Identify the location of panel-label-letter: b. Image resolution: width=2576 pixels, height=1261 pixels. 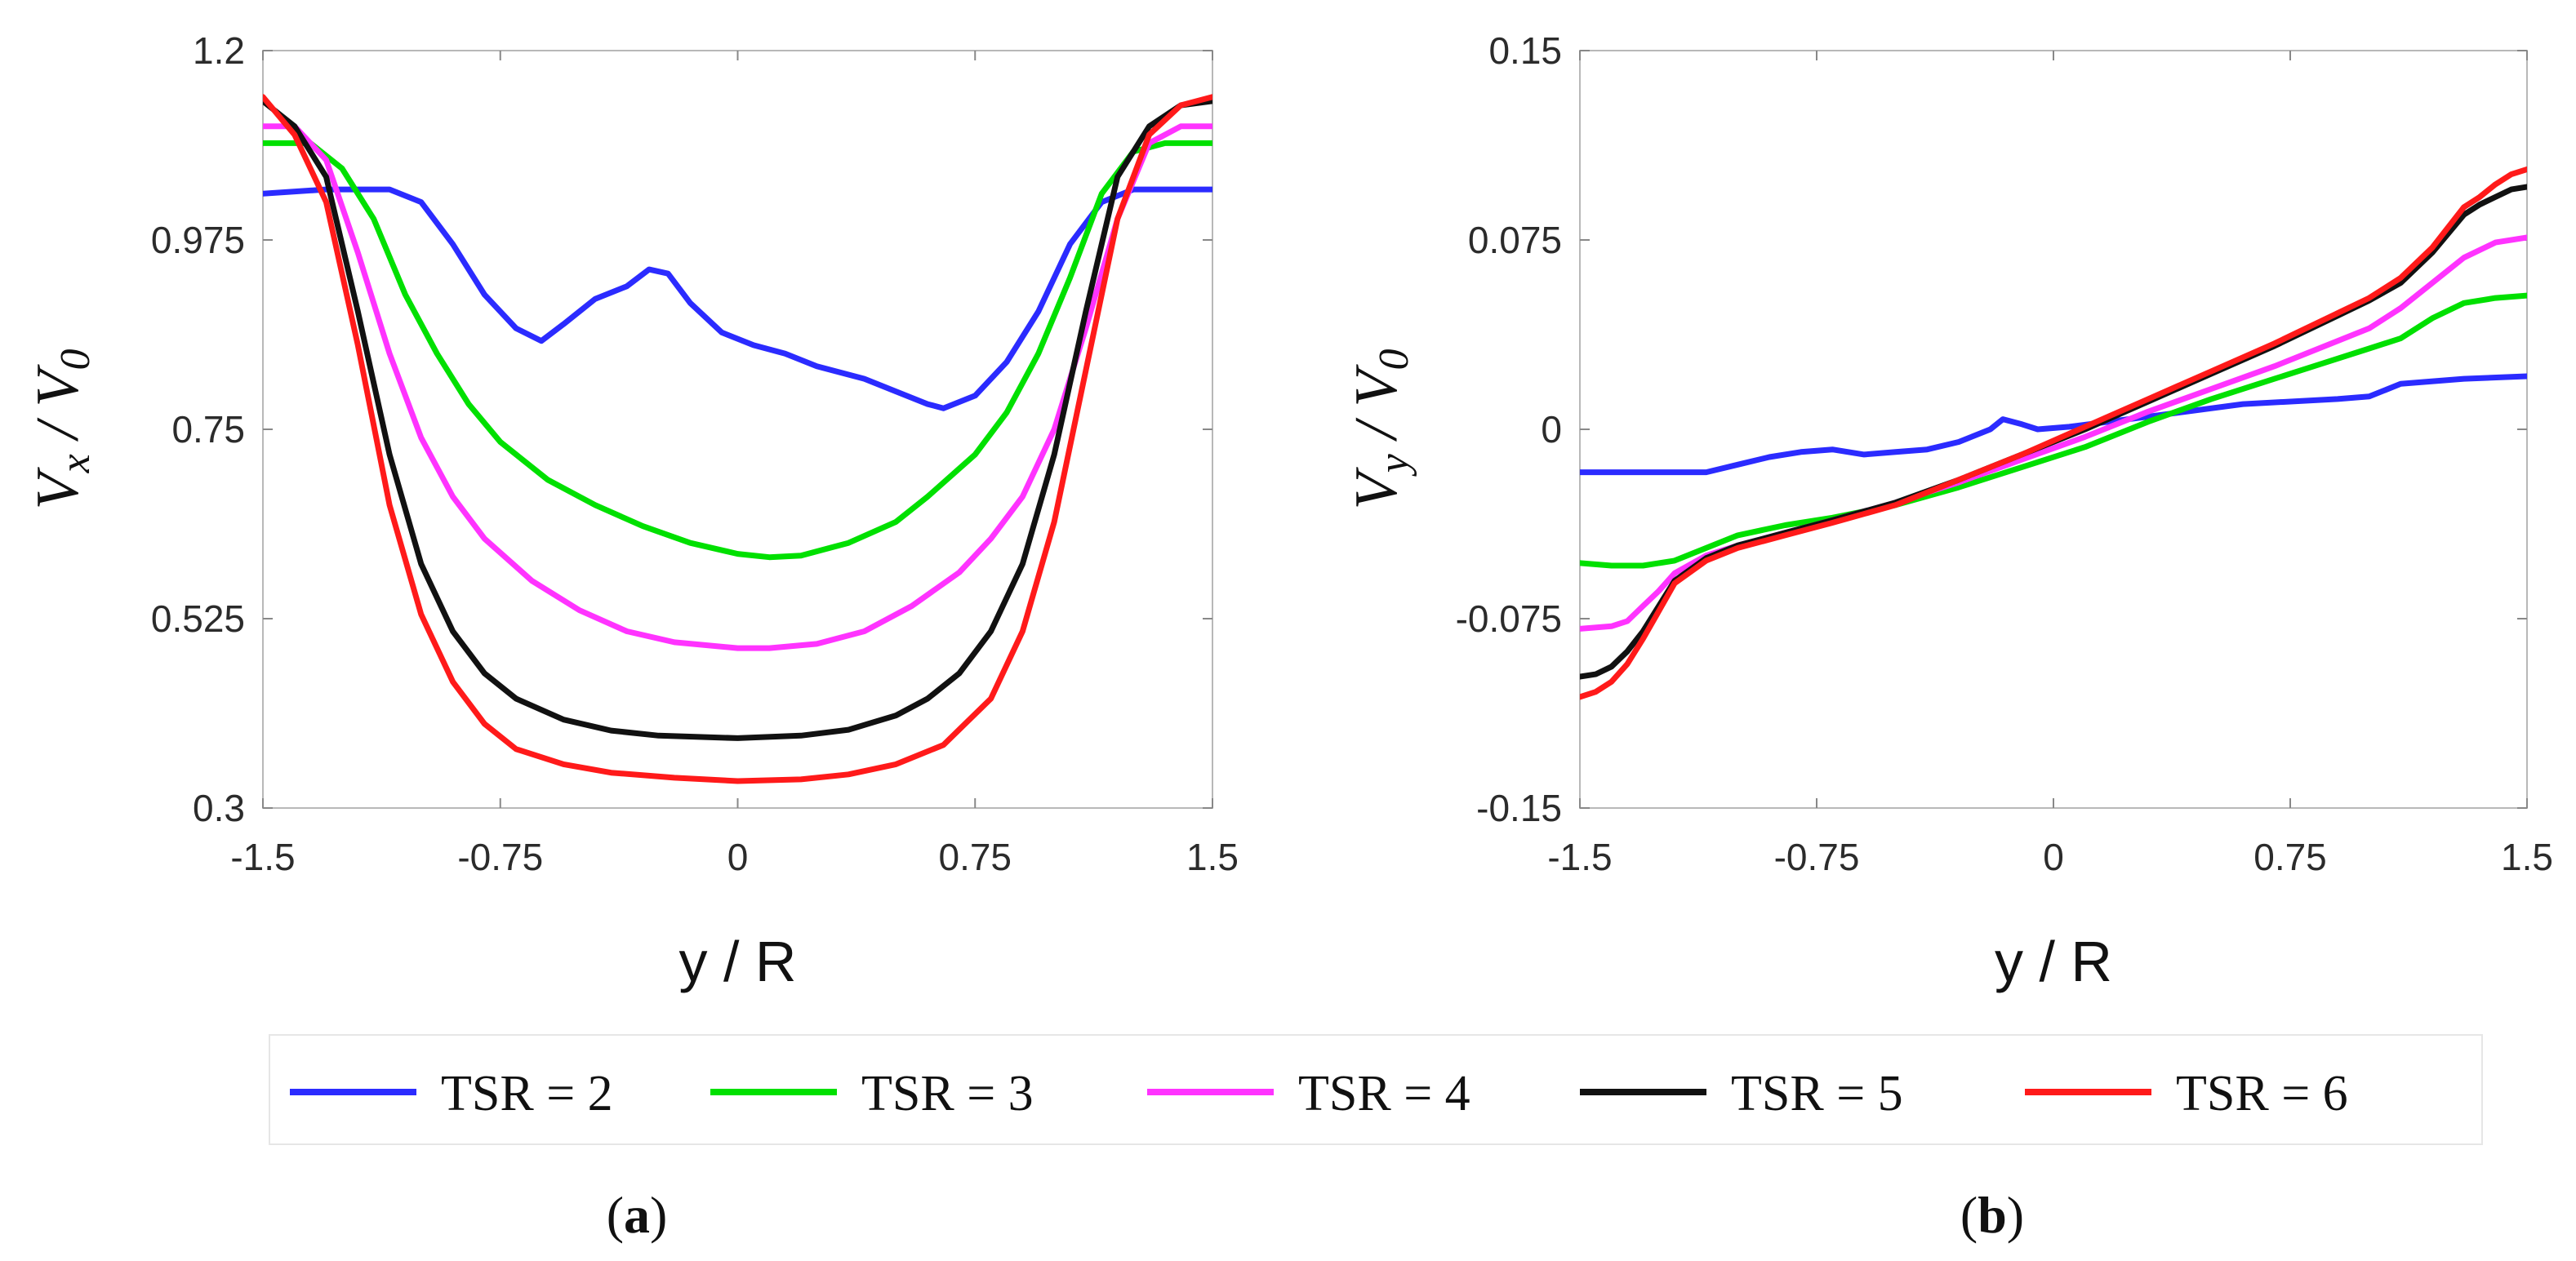
(1993, 1215).